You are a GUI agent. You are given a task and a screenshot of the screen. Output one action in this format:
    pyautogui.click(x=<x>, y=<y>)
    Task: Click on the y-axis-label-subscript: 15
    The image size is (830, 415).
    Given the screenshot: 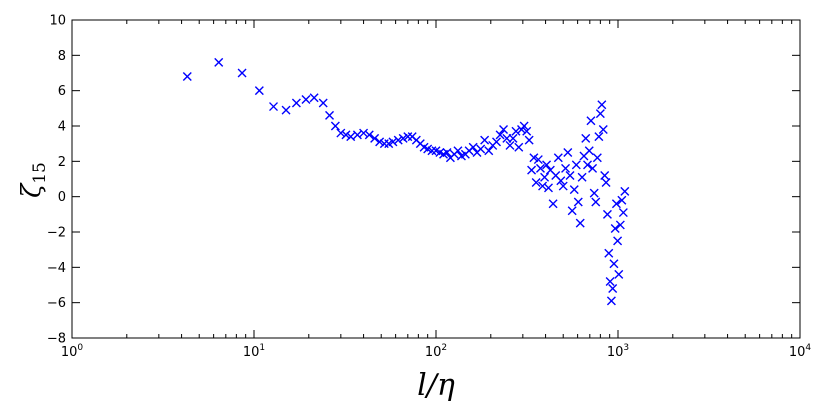 What is the action you would take?
    pyautogui.click(x=40, y=173)
    